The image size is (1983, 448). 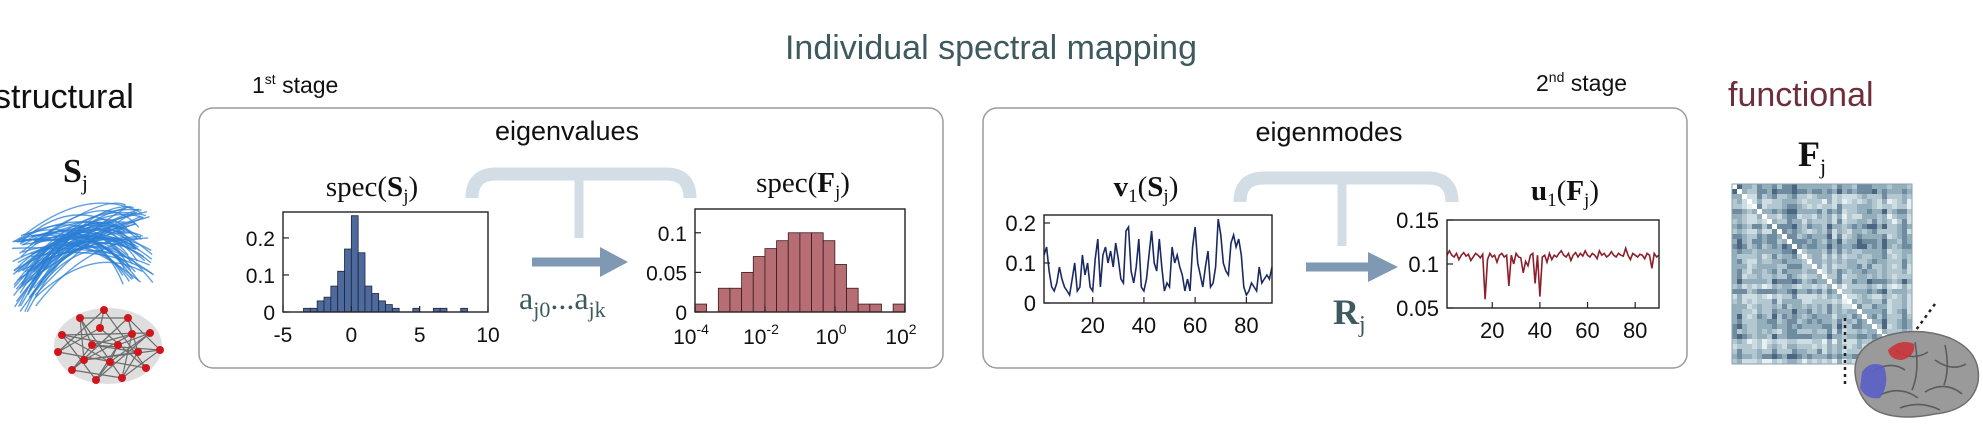 I want to click on chart-eigenmode-structural-xtick-label: 80, so click(x=1246, y=325).